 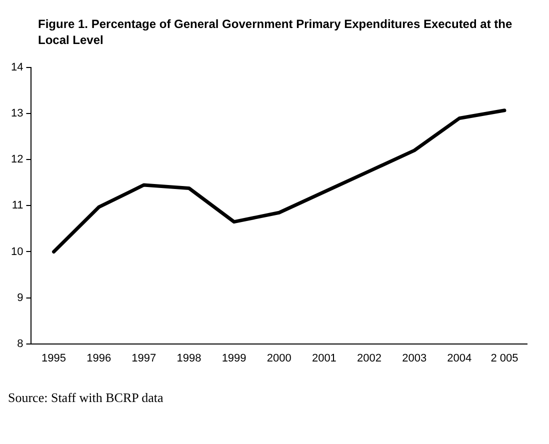 What do you see at coordinates (54, 358) in the screenshot?
I see `x-tick-label: 1995` at bounding box center [54, 358].